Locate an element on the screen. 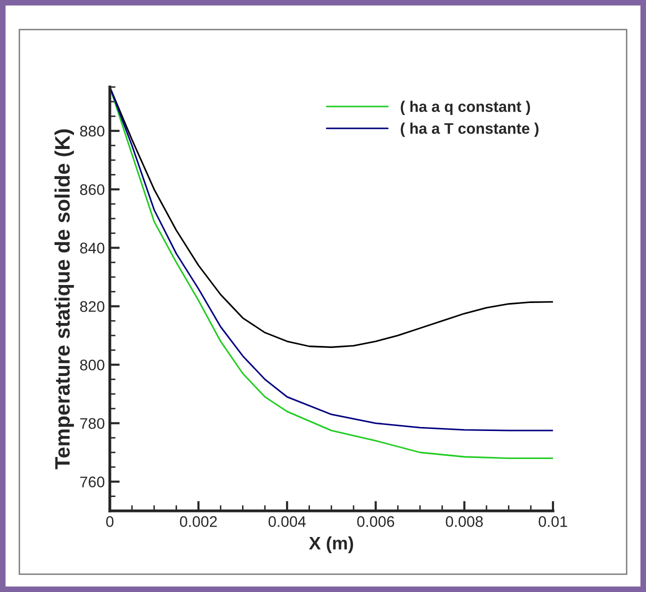 The height and width of the screenshot is (592, 646). x-tick-label: 0.004 is located at coordinates (287, 521).